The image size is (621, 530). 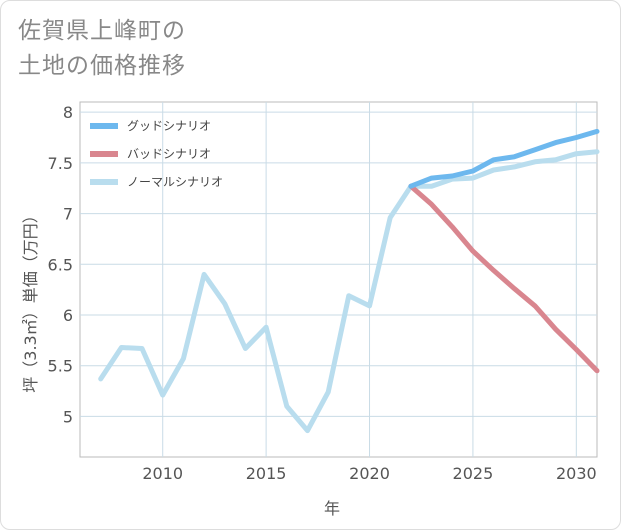 What do you see at coordinates (369, 473) in the screenshot?
I see `x-tick-label: 2020` at bounding box center [369, 473].